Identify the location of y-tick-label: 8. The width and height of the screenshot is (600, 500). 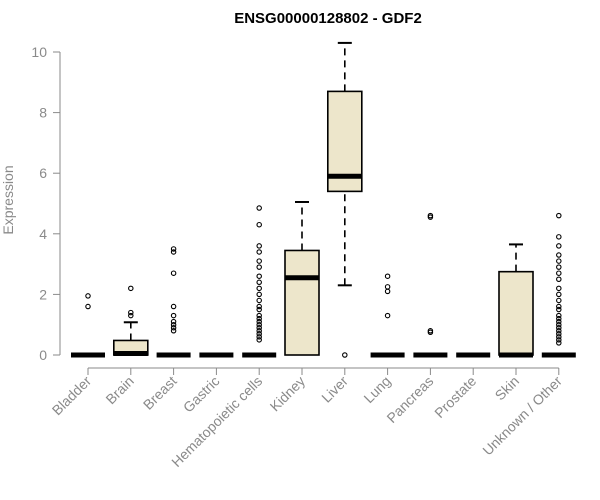
(43, 113).